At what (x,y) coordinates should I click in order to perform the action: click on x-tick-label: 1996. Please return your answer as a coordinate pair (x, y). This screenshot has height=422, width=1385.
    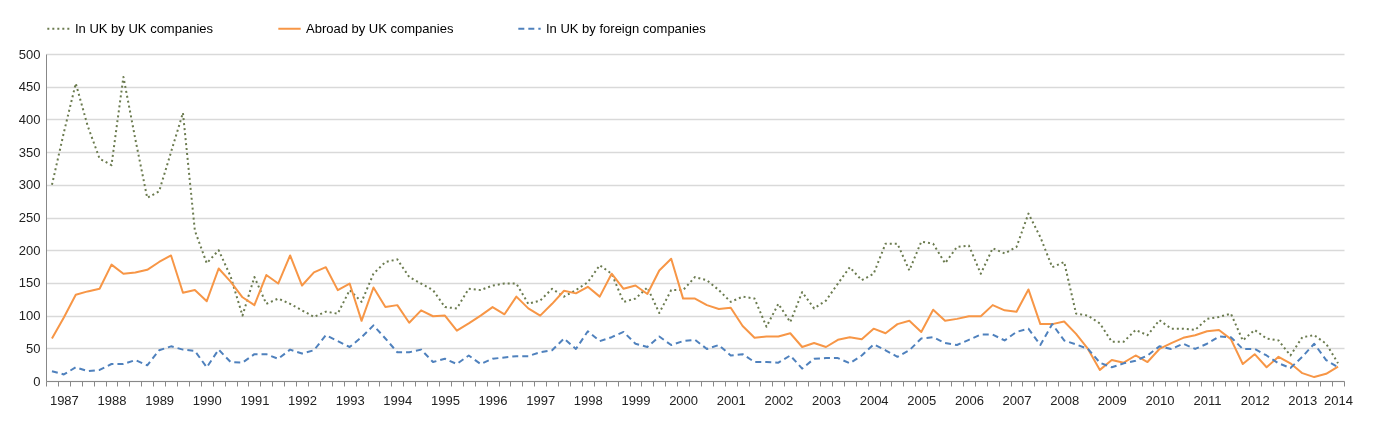
    Looking at the image, I should click on (493, 400).